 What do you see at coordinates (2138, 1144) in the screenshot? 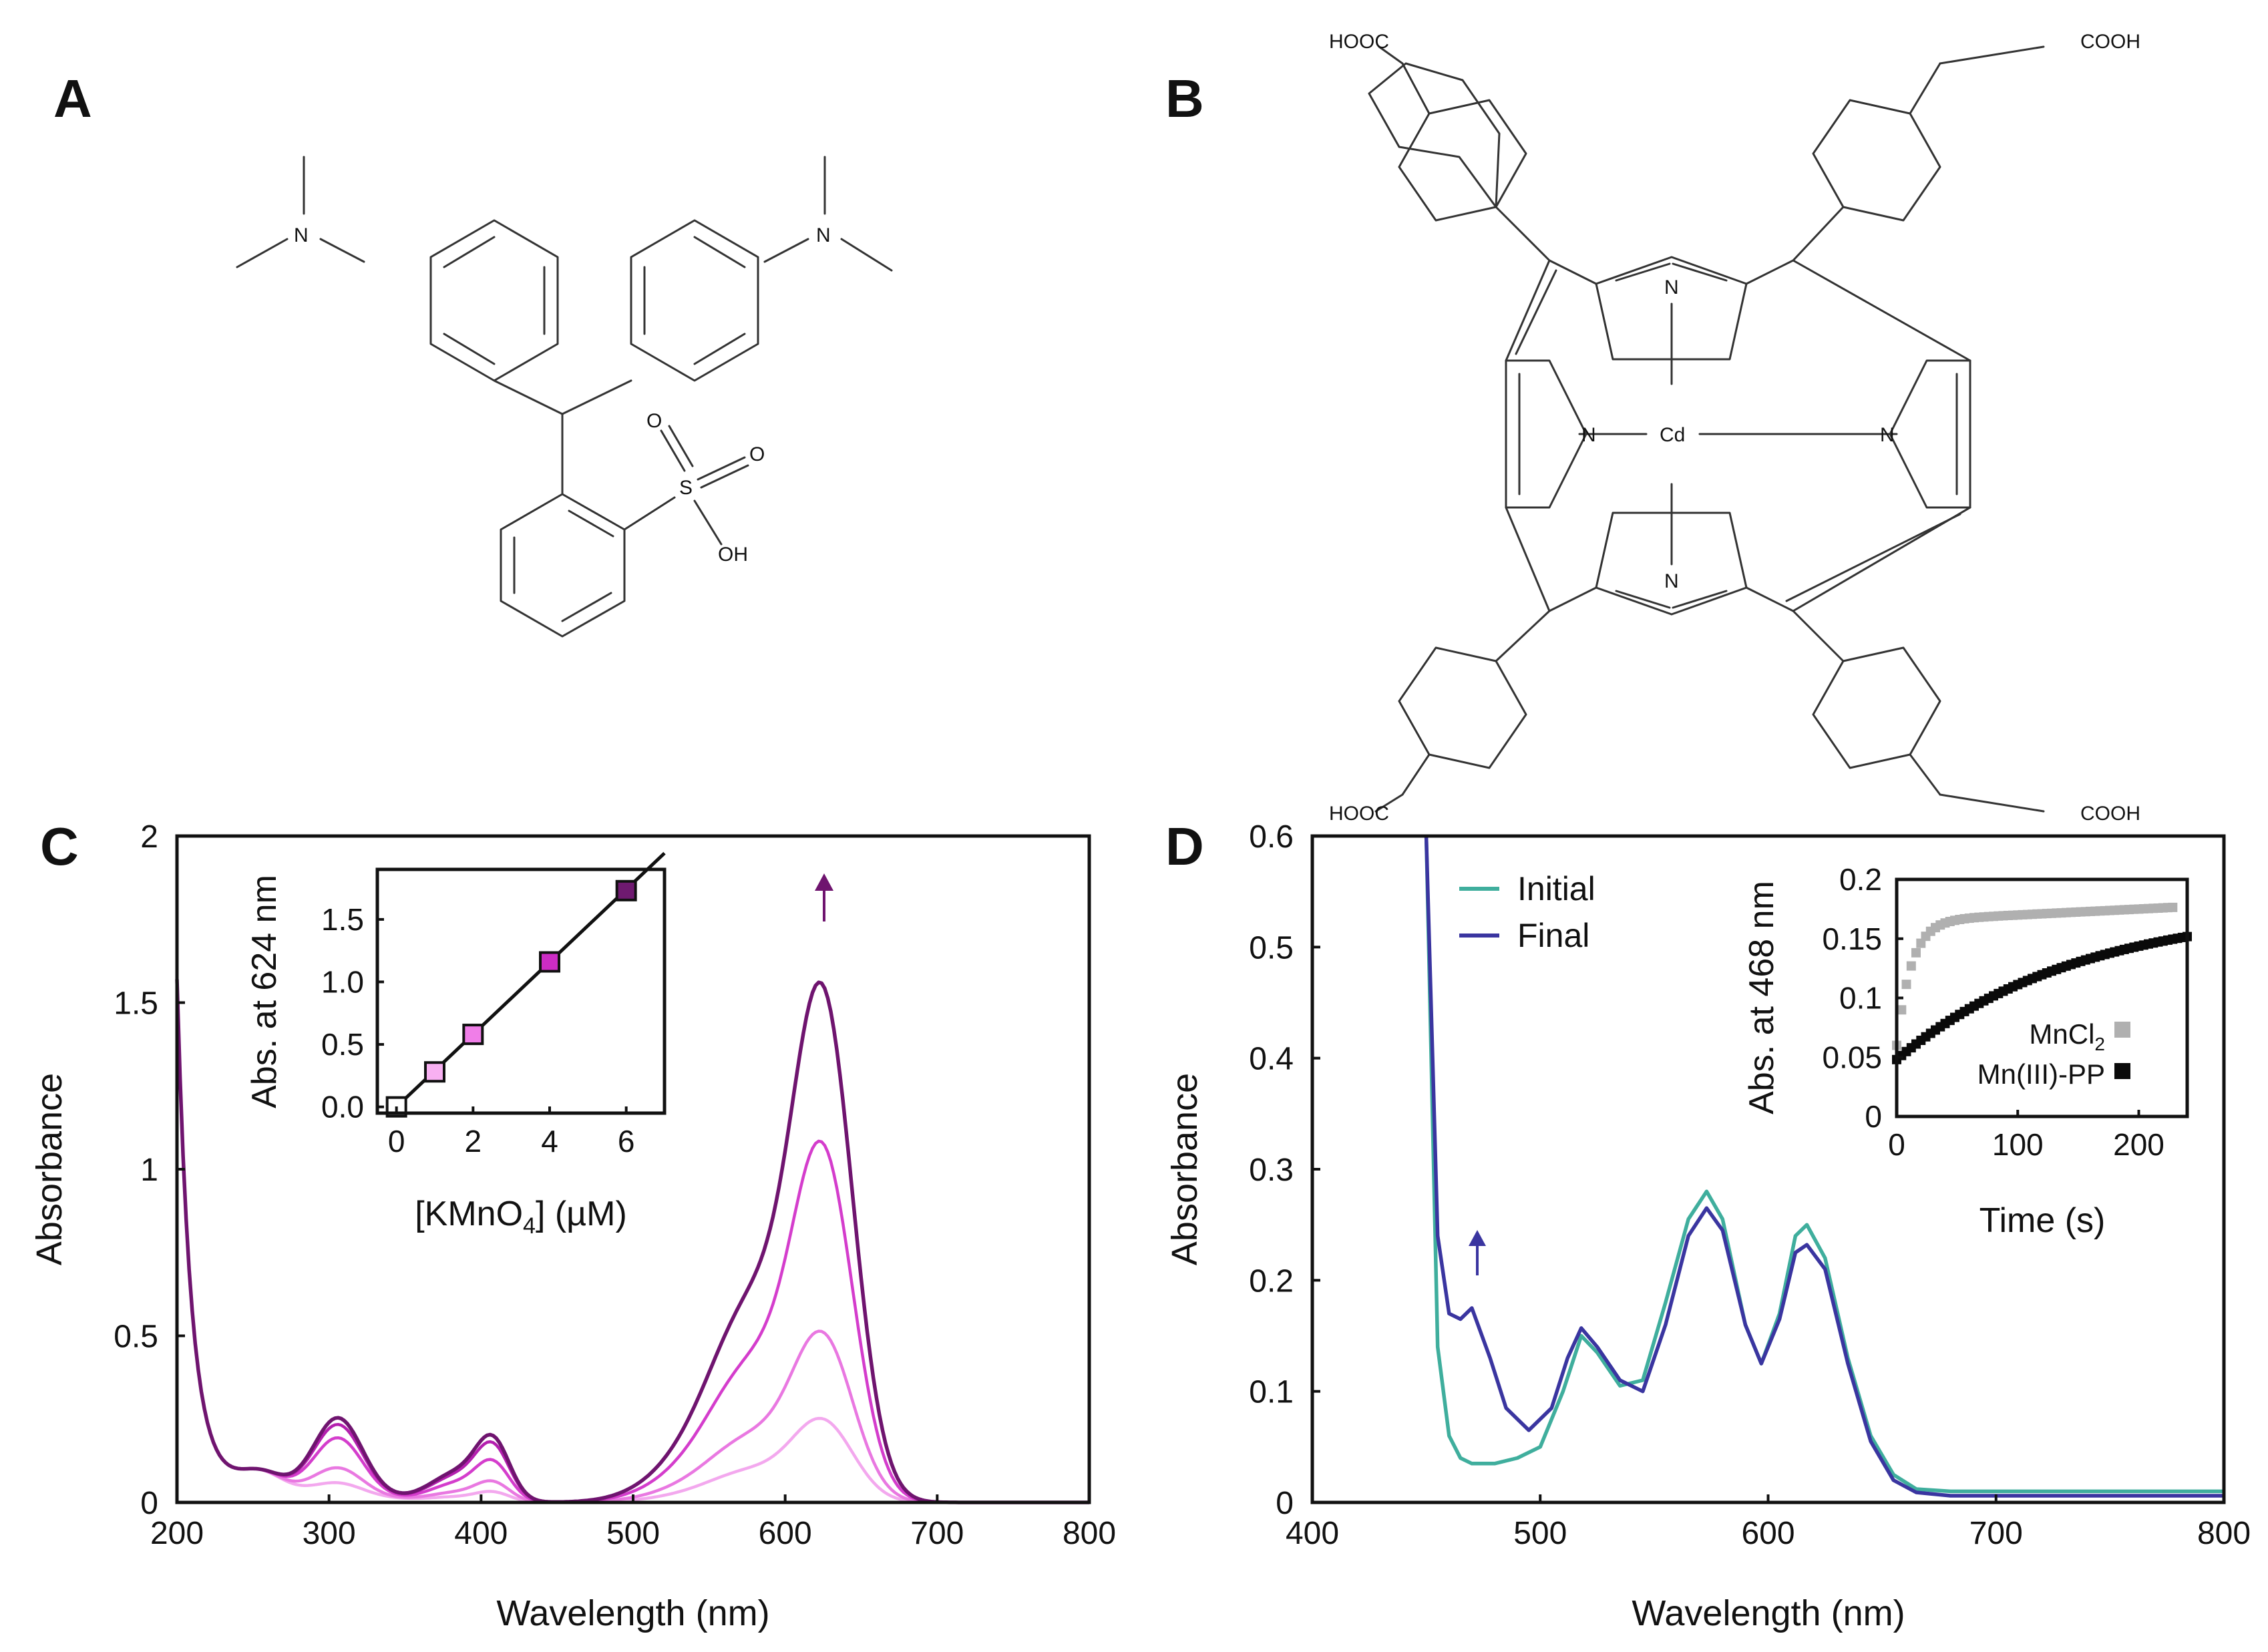
I see `chart-d-inset-xtick-label: 200` at bounding box center [2138, 1144].